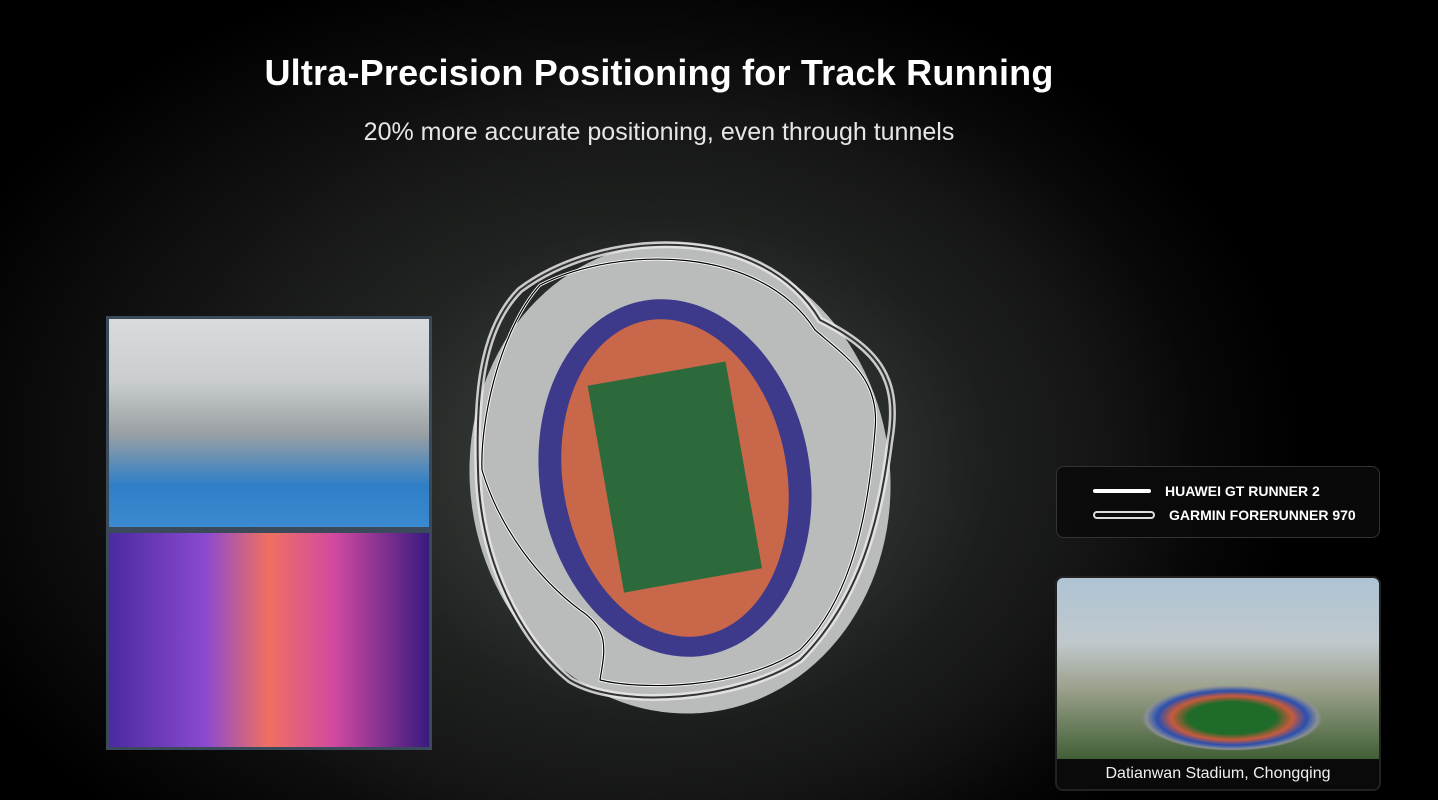 This screenshot has width=1438, height=800. What do you see at coordinates (1262, 515) in the screenshot?
I see `legend-label: GARMIN FORERUNNER 970` at bounding box center [1262, 515].